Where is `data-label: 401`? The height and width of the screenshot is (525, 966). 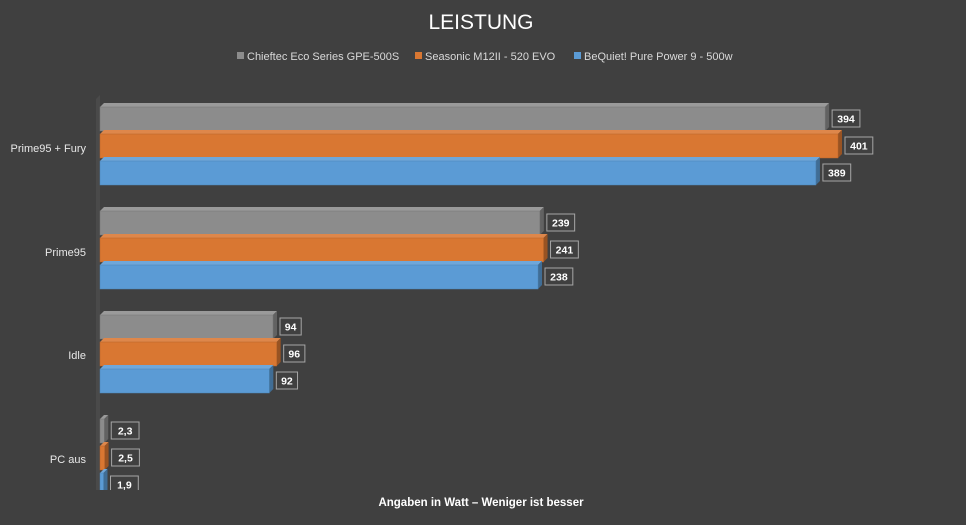
data-label: 401 is located at coordinates (859, 147).